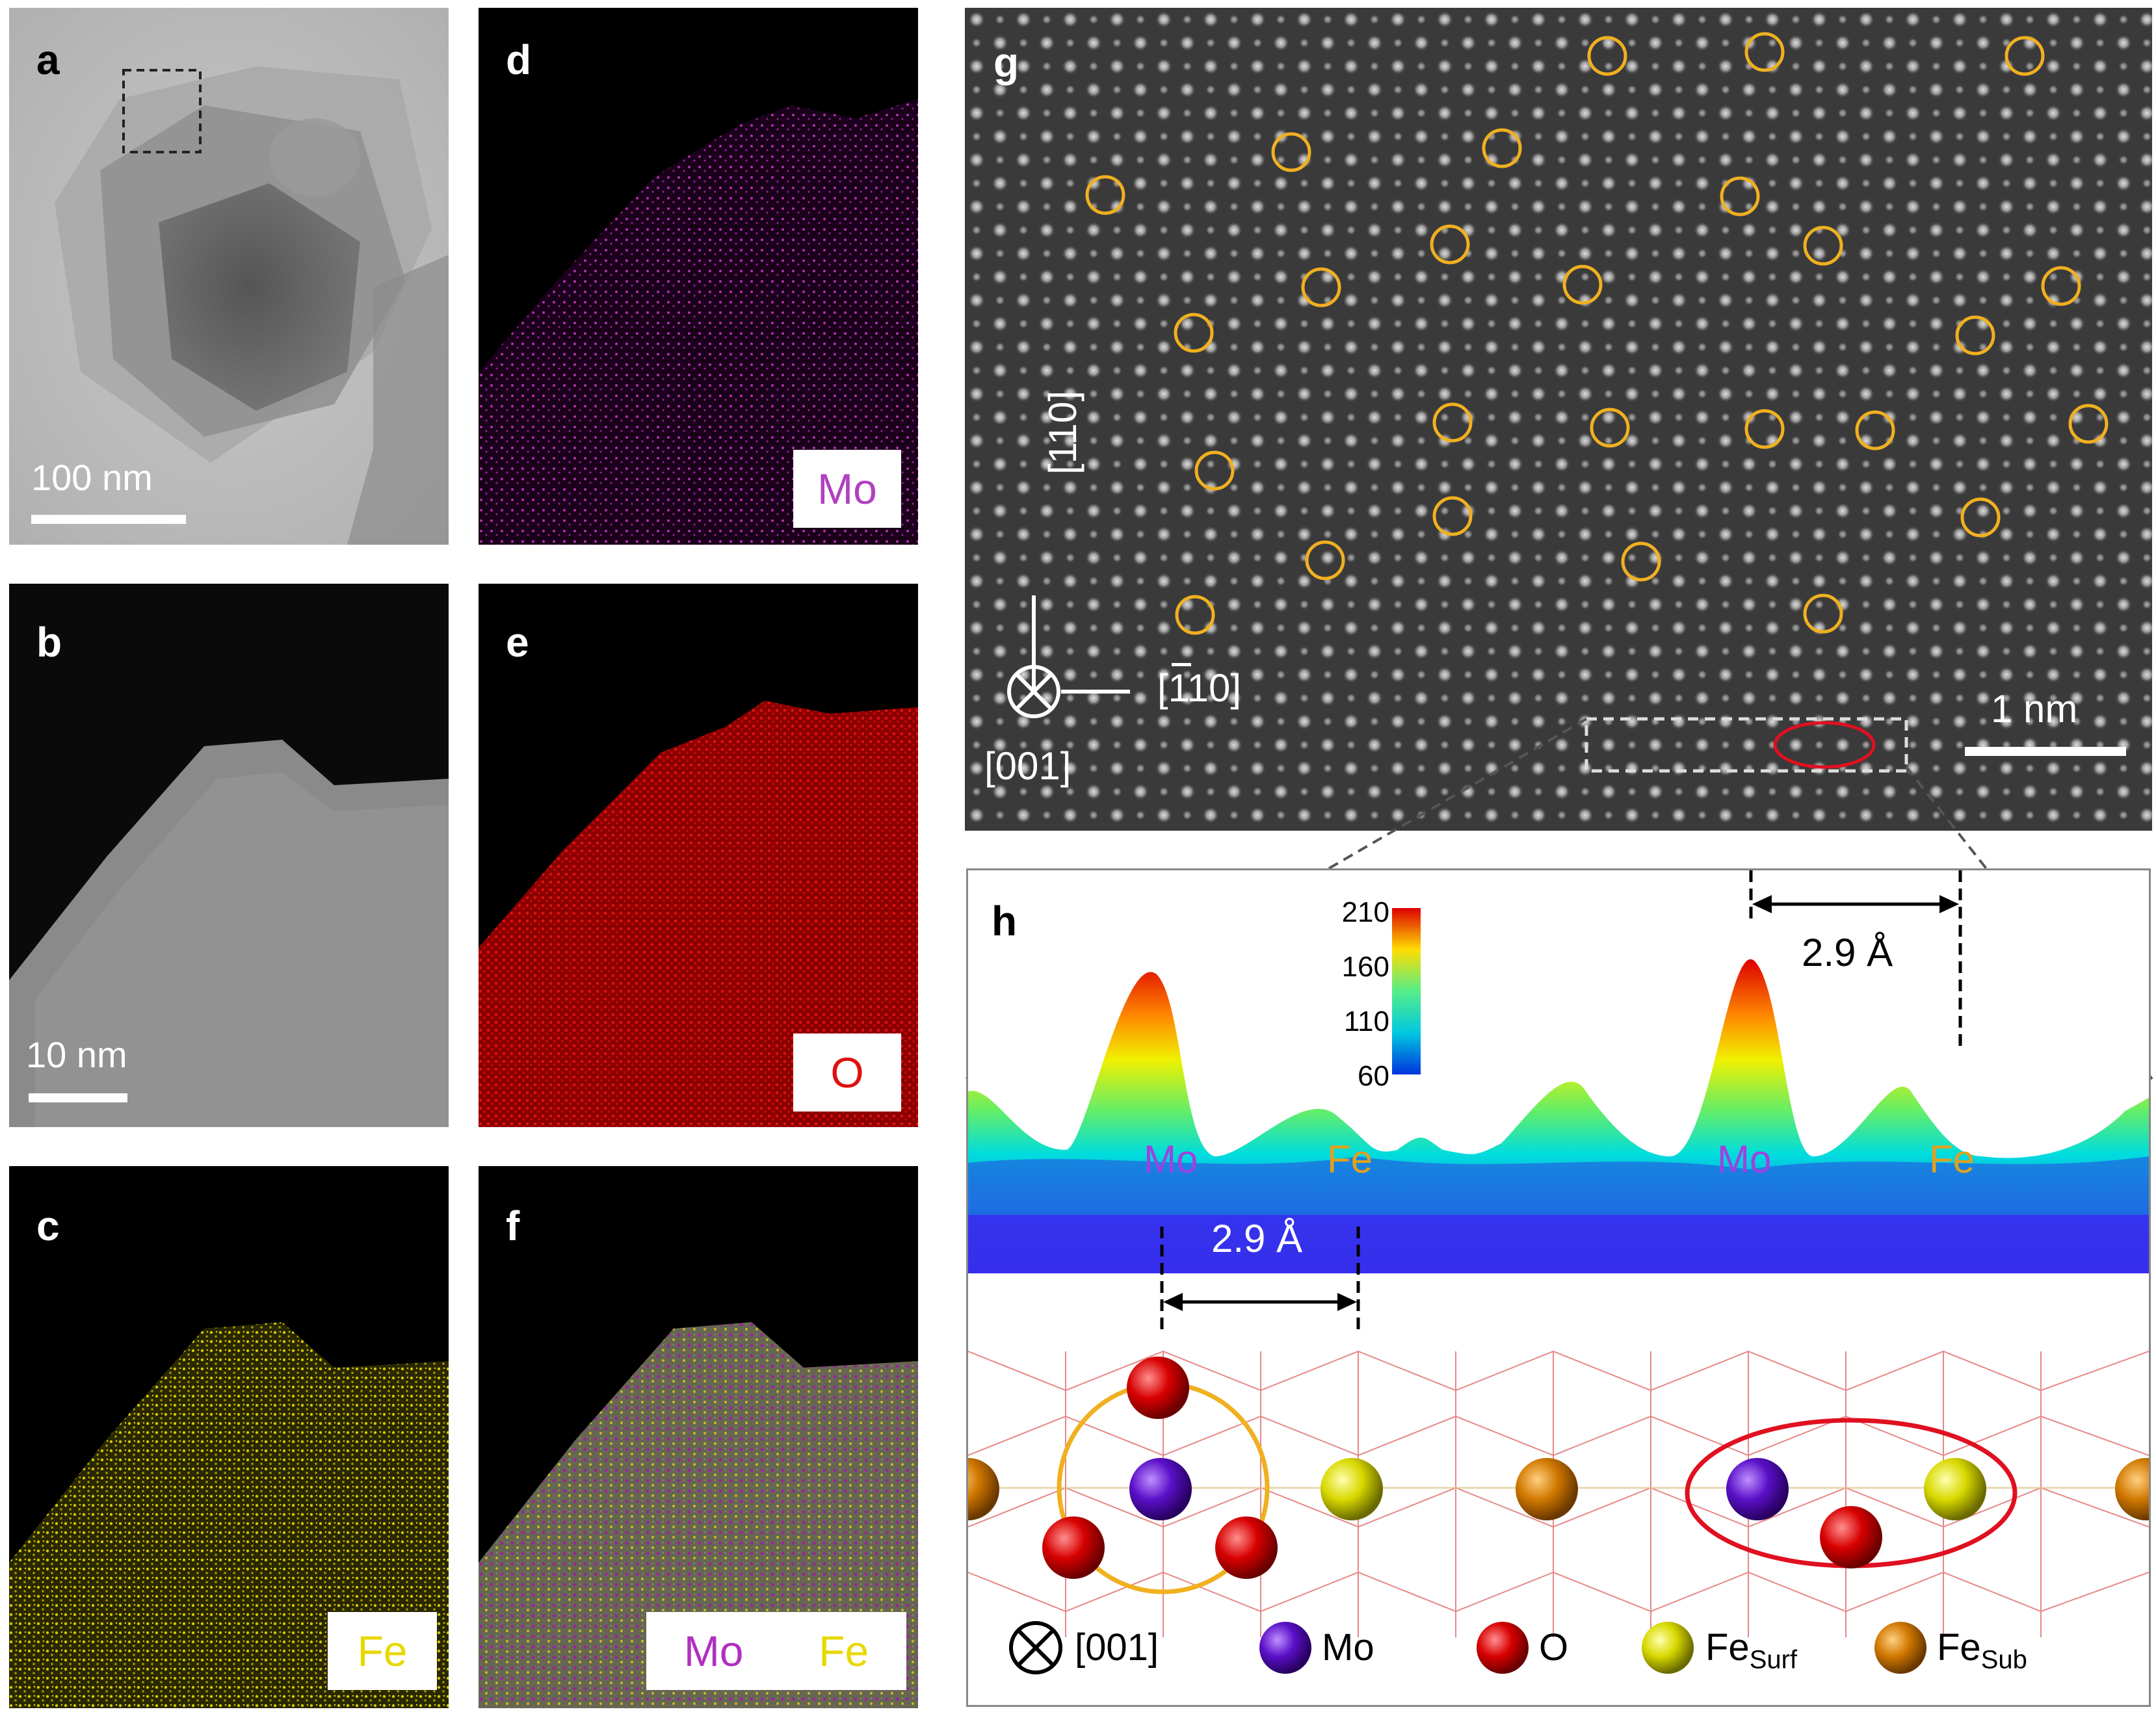 This screenshot has width=2156, height=1716. What do you see at coordinates (1365, 967) in the screenshot?
I see `colorbar-tick-160: 160` at bounding box center [1365, 967].